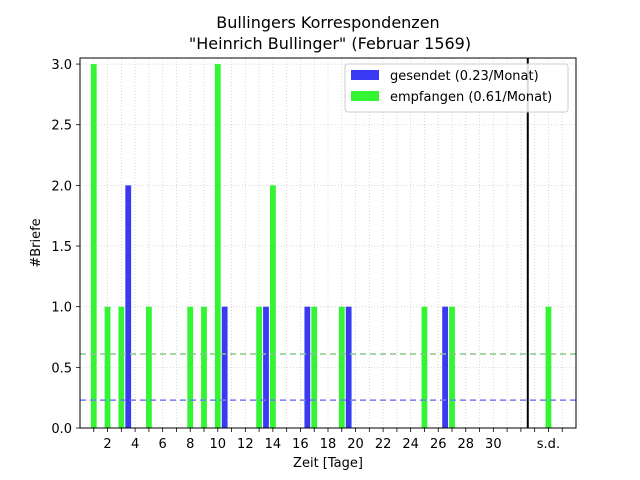 Image resolution: width=640 pixels, height=480 pixels. I want to click on x-tick-label: 28, so click(466, 444).